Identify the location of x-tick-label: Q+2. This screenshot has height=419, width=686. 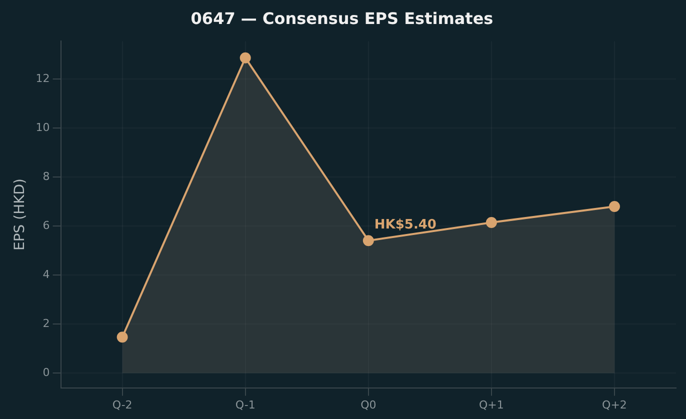
(614, 405).